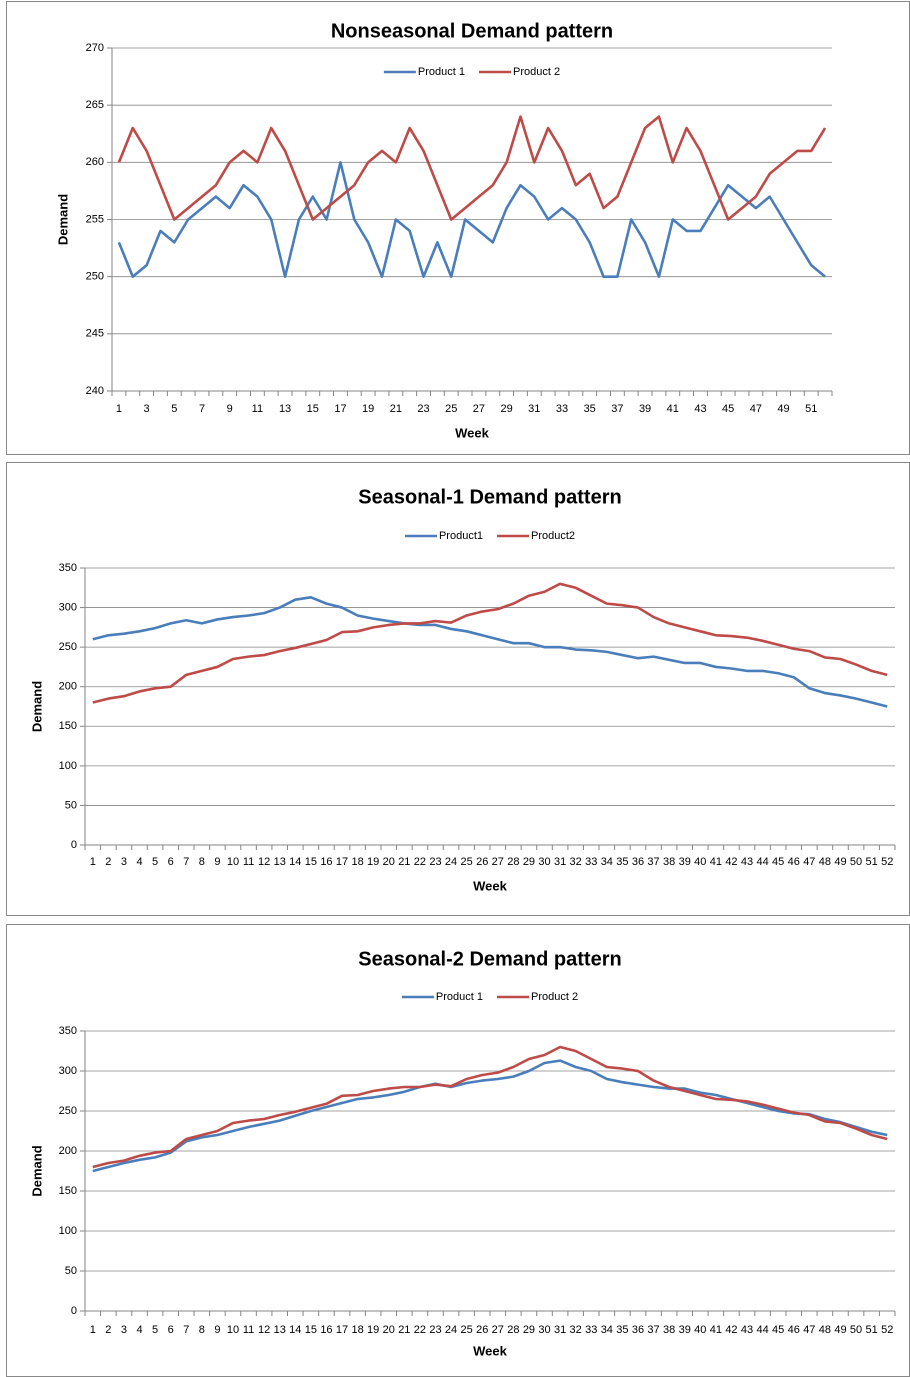 The image size is (910, 1377). What do you see at coordinates (669, 1330) in the screenshot?
I see `x-tick-label: 38` at bounding box center [669, 1330].